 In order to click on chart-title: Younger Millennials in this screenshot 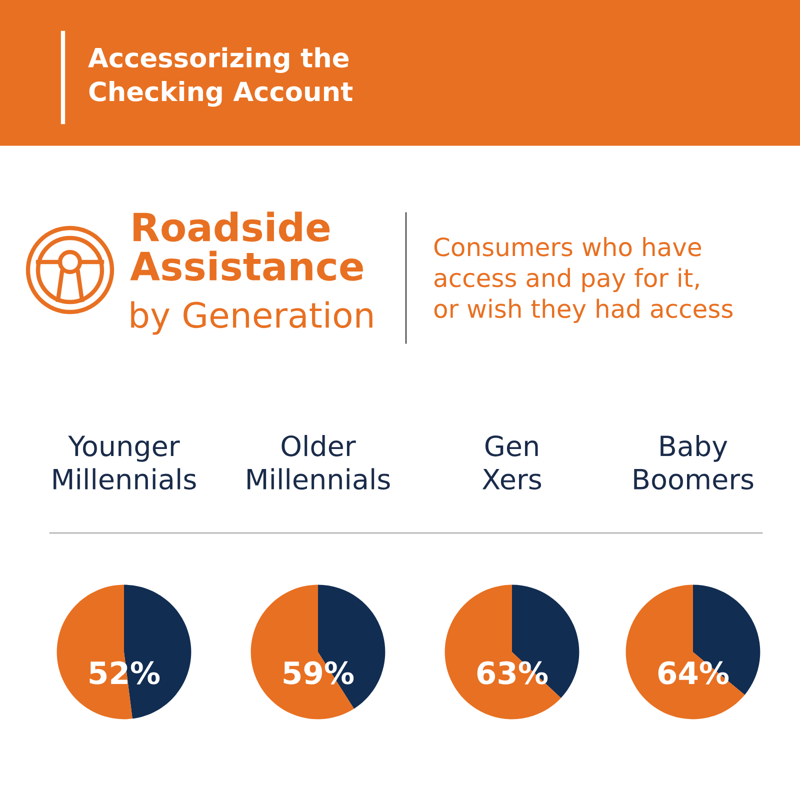, I will do `click(125, 463)`.